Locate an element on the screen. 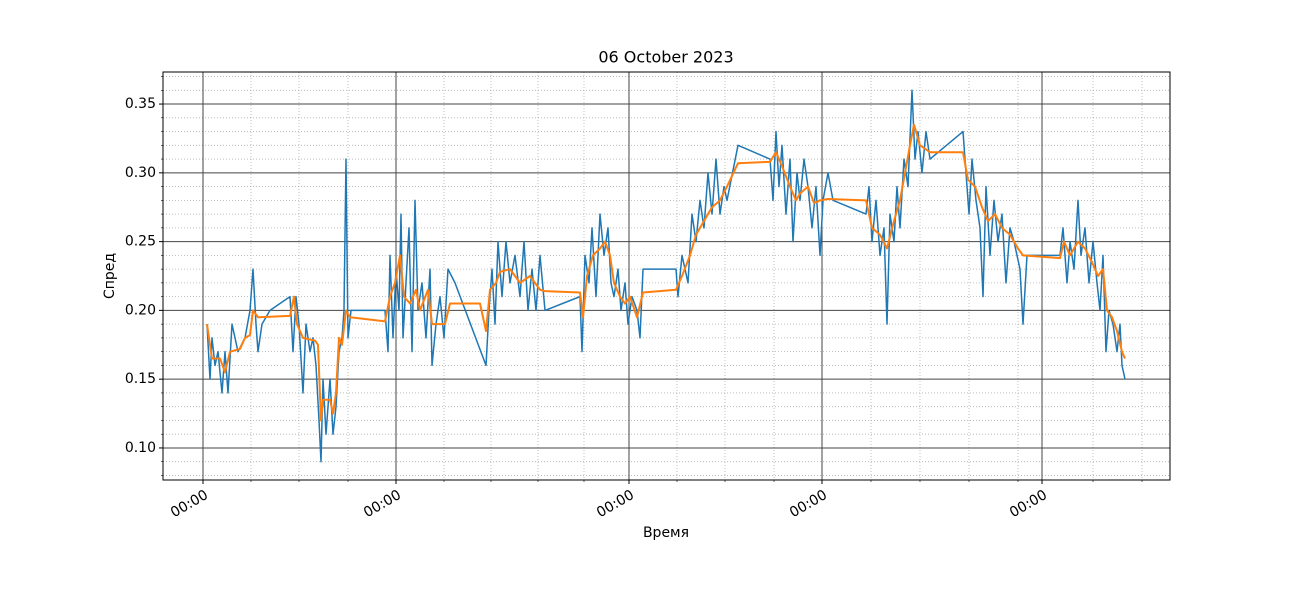 The image size is (1300, 604). y-tick-label: 0.15 is located at coordinates (140, 379).